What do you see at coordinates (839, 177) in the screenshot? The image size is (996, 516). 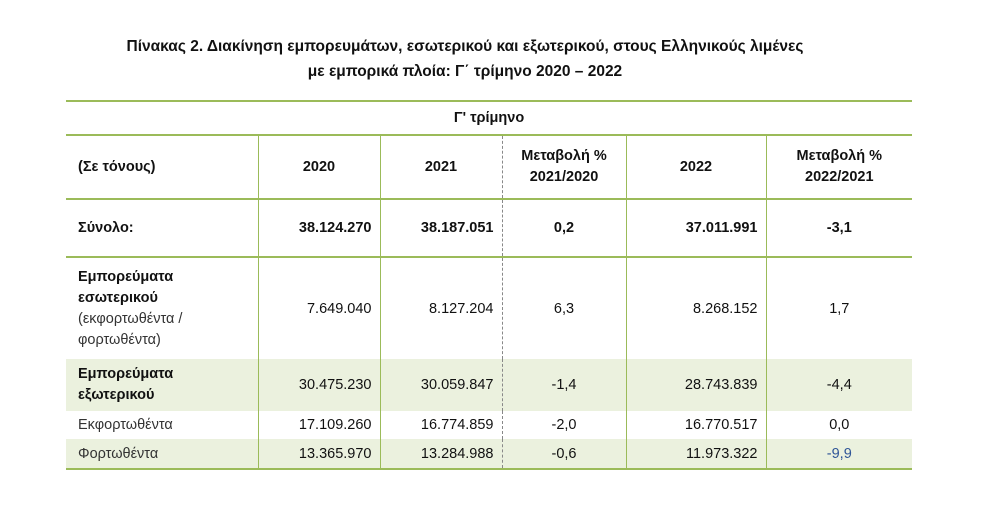 I see `header-change-2022-2021-line2: 2022/2021` at bounding box center [839, 177].